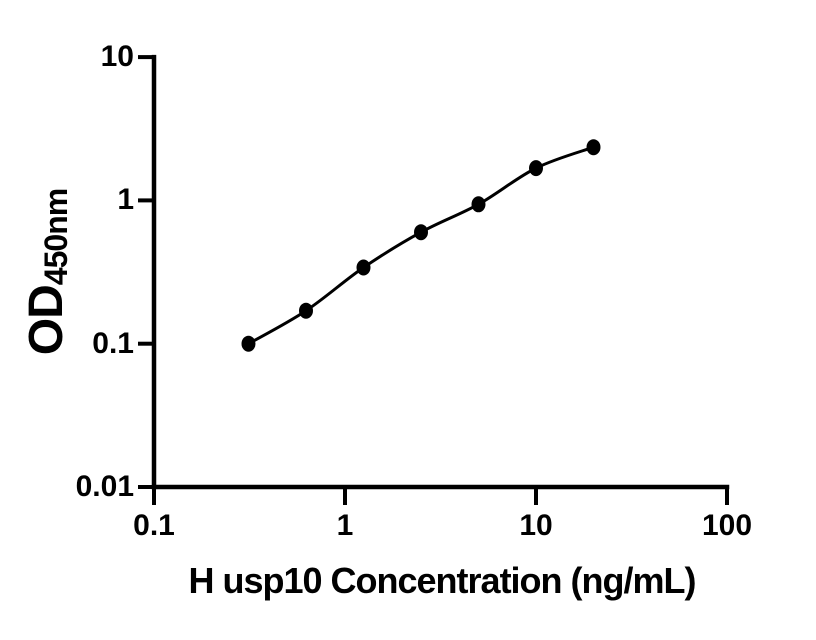  I want to click on y-axis-title: OD450nm, so click(47, 272).